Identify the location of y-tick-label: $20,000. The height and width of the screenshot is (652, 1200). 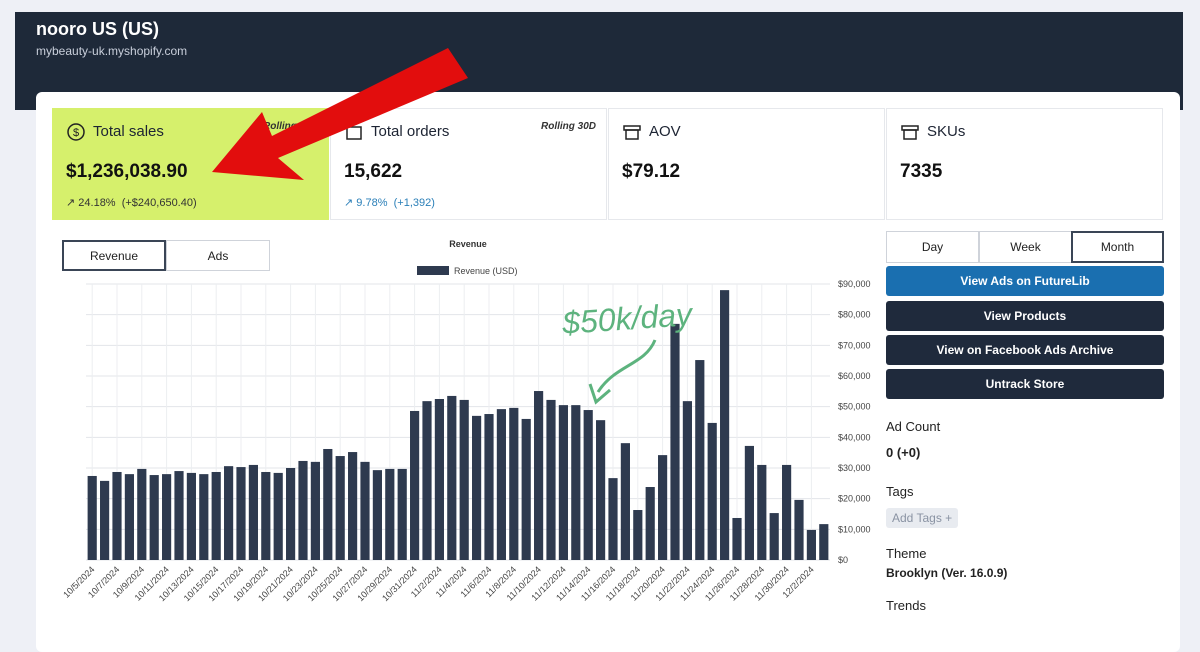
(854, 499).